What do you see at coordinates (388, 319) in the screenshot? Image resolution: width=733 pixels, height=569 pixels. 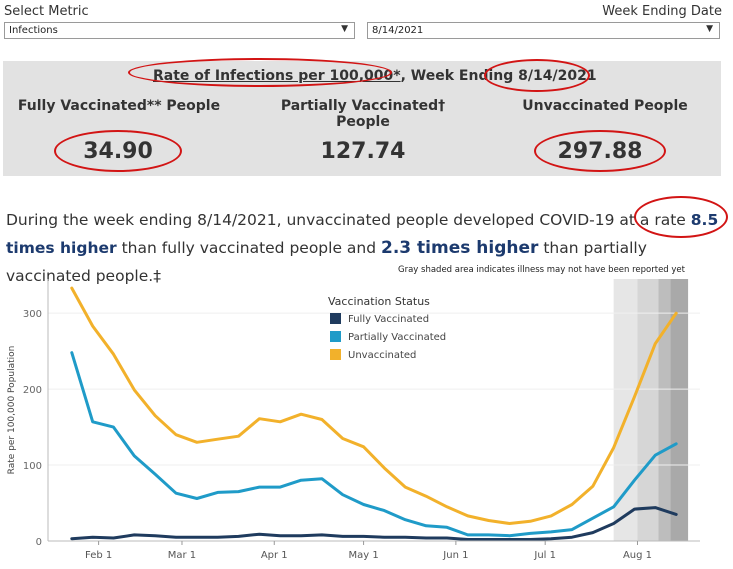 I see `legend-label: Fully Vaccinated` at bounding box center [388, 319].